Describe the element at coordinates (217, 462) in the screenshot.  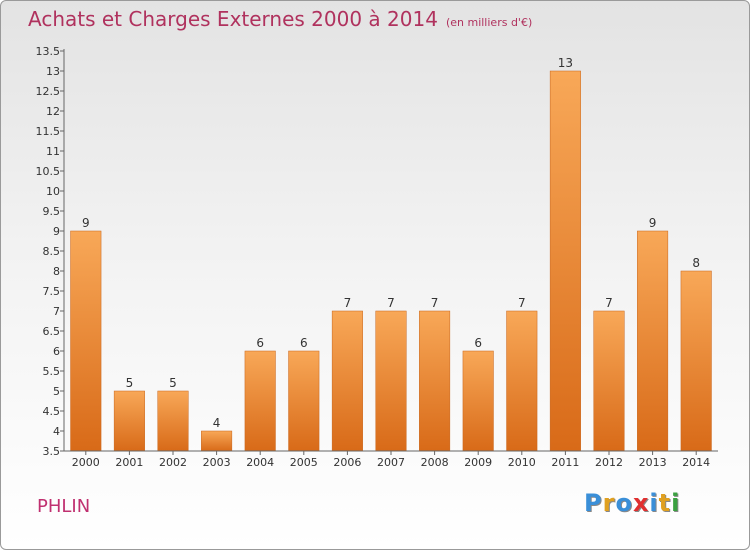
I see `x-tick-label: 2003` at that location.